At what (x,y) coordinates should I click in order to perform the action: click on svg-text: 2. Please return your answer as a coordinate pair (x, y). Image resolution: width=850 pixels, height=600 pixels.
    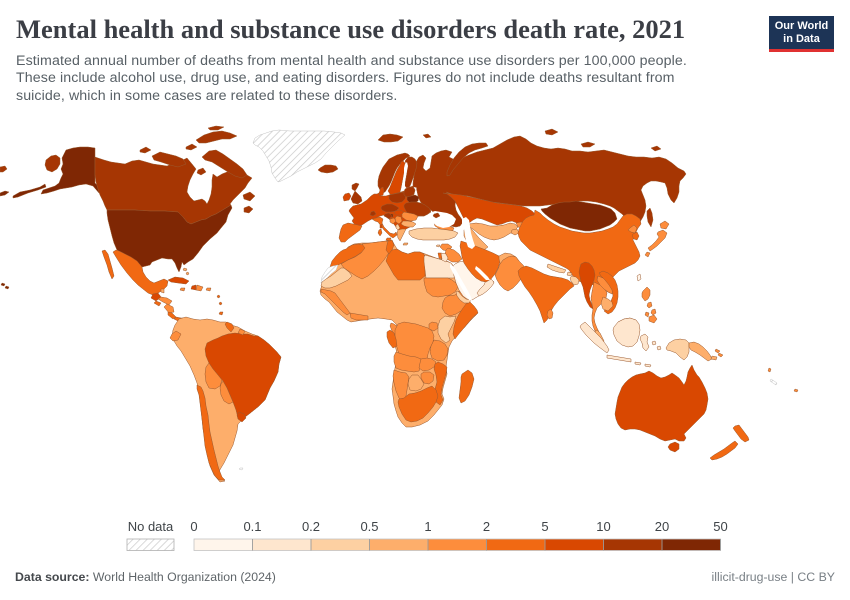
    Looking at the image, I should click on (486, 526).